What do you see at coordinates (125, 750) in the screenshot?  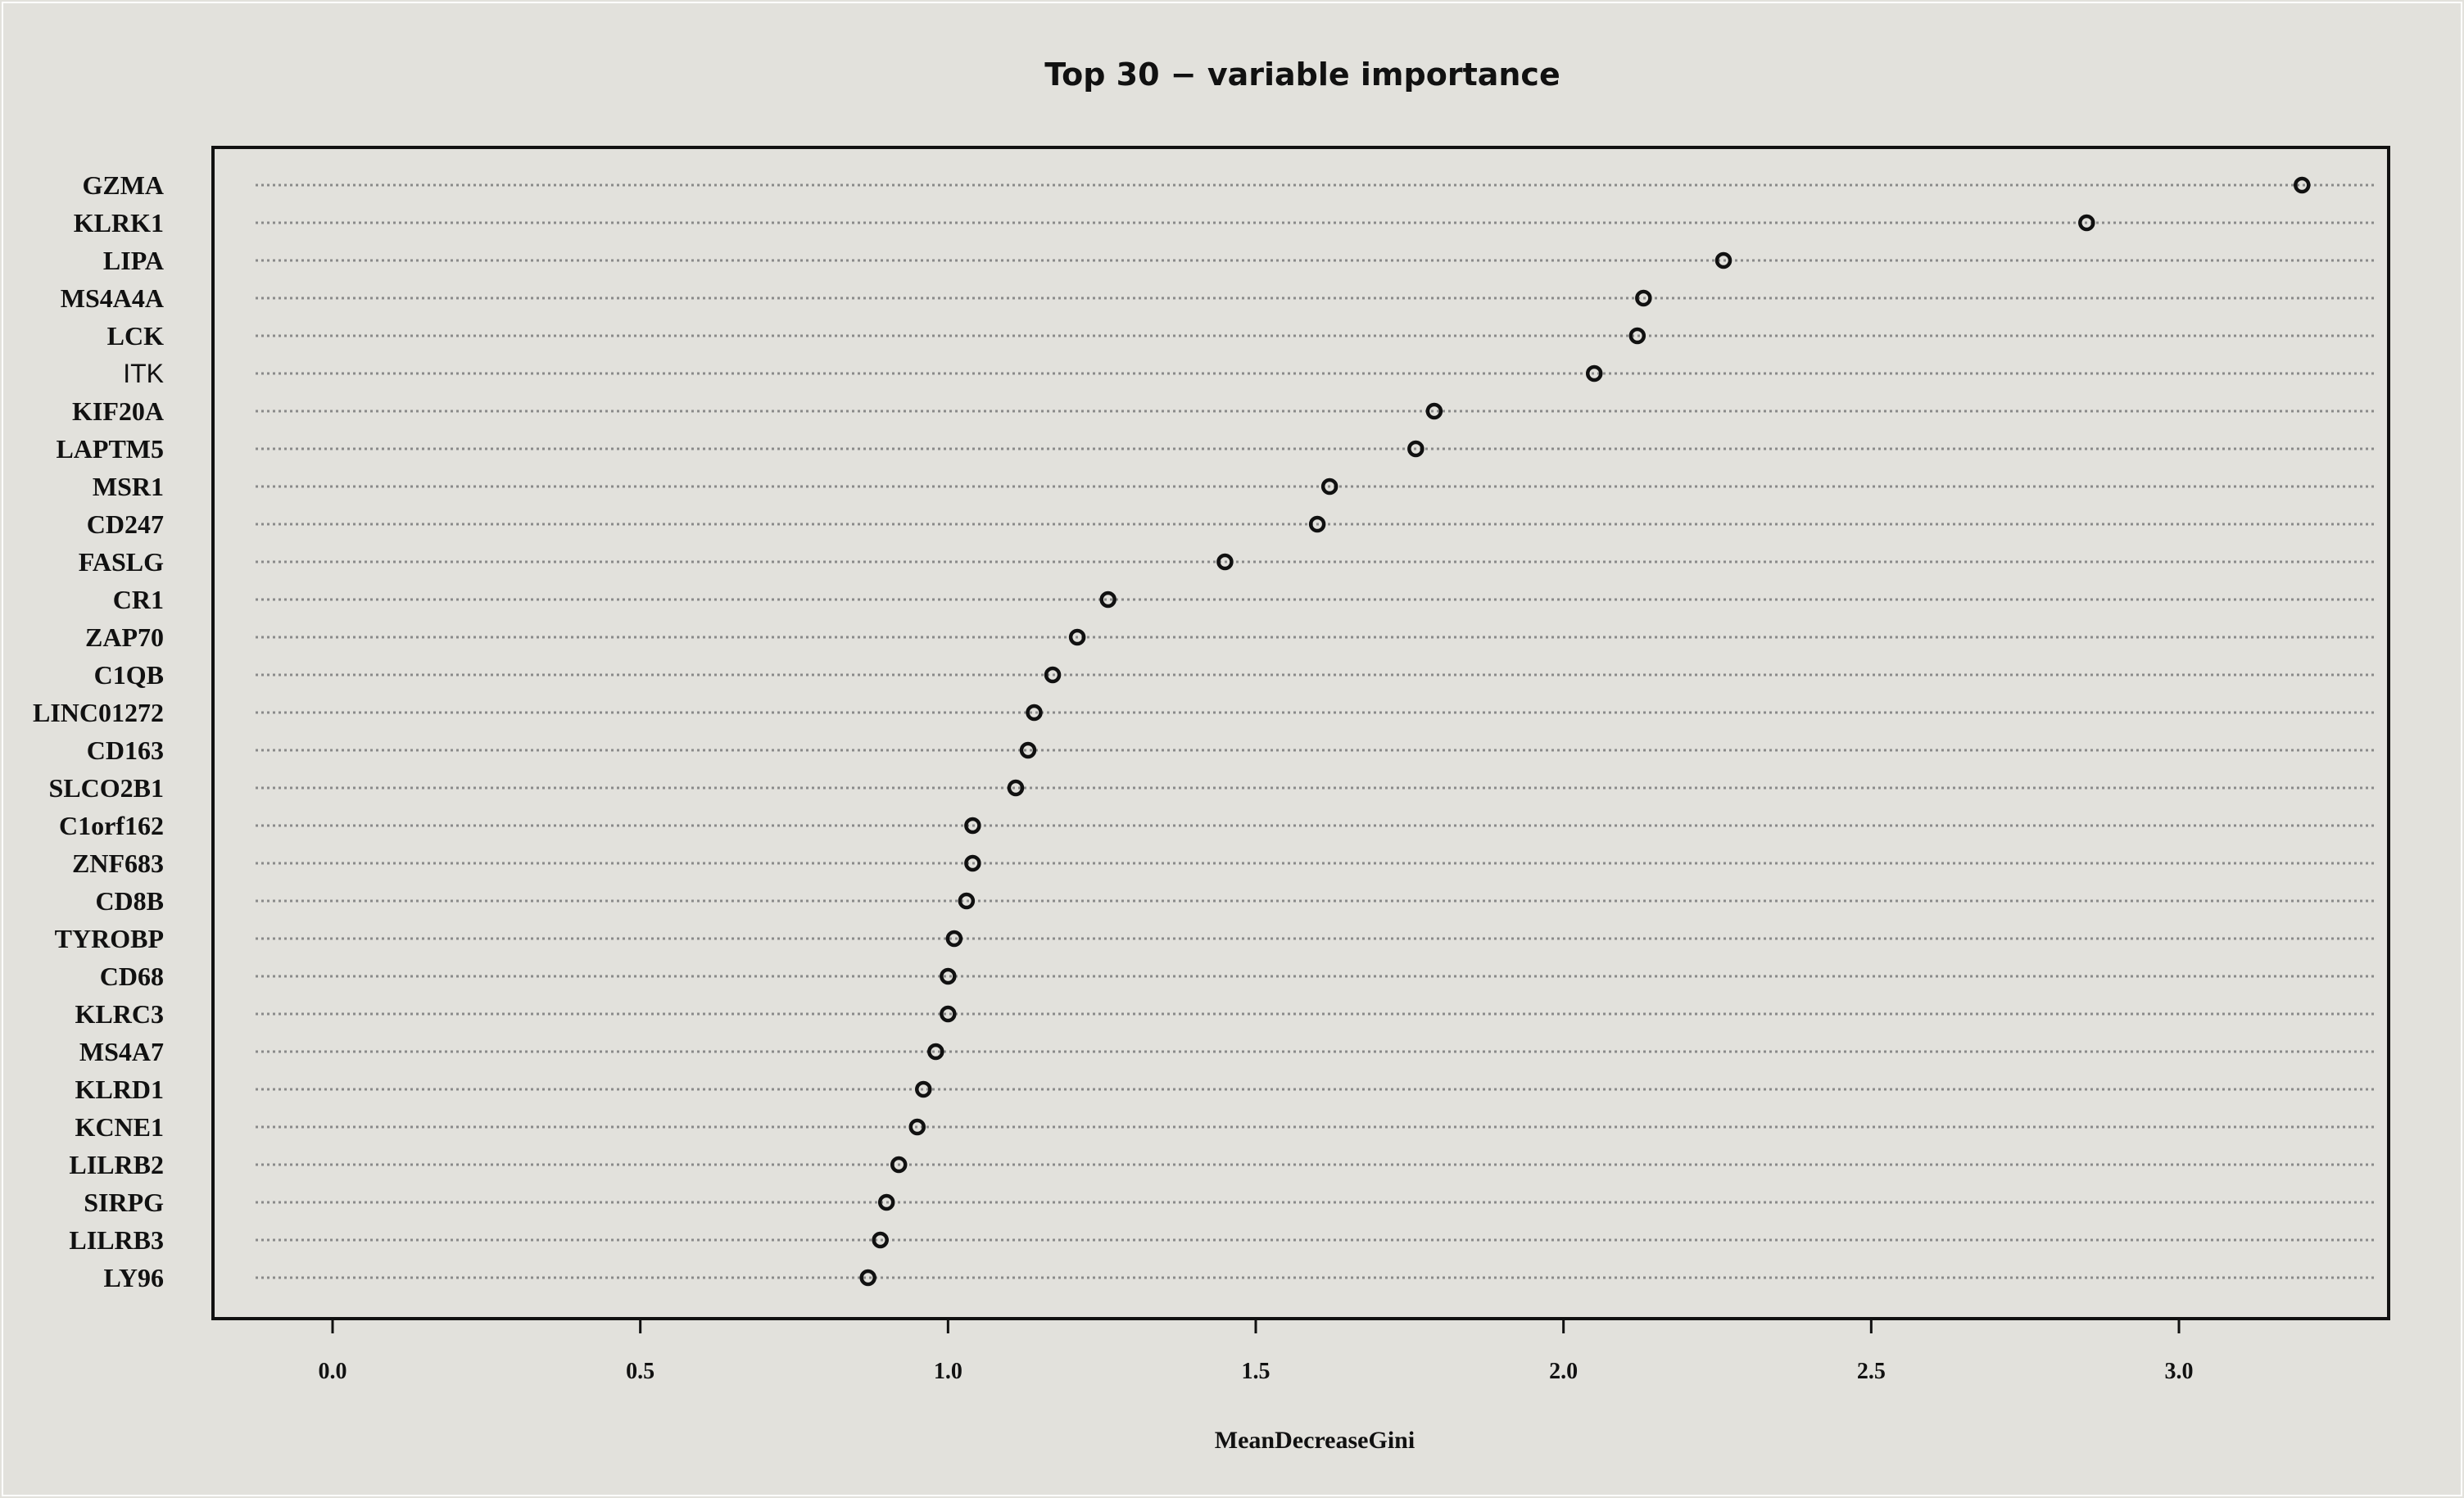 I see `variable-label-cd163: CD163` at bounding box center [125, 750].